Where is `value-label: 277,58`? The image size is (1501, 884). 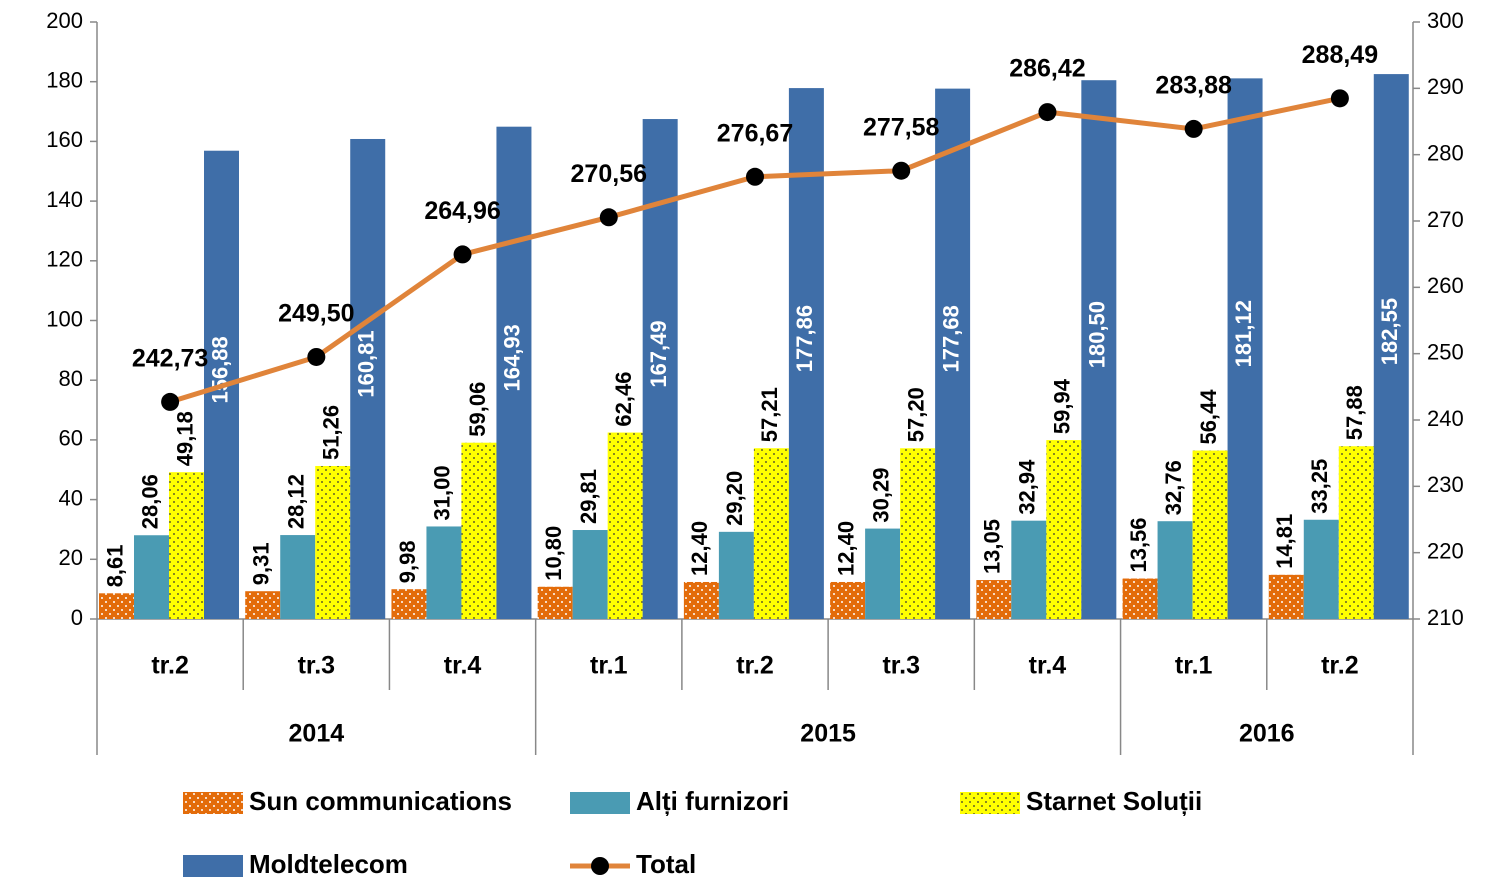
value-label: 277,58 is located at coordinates (901, 127).